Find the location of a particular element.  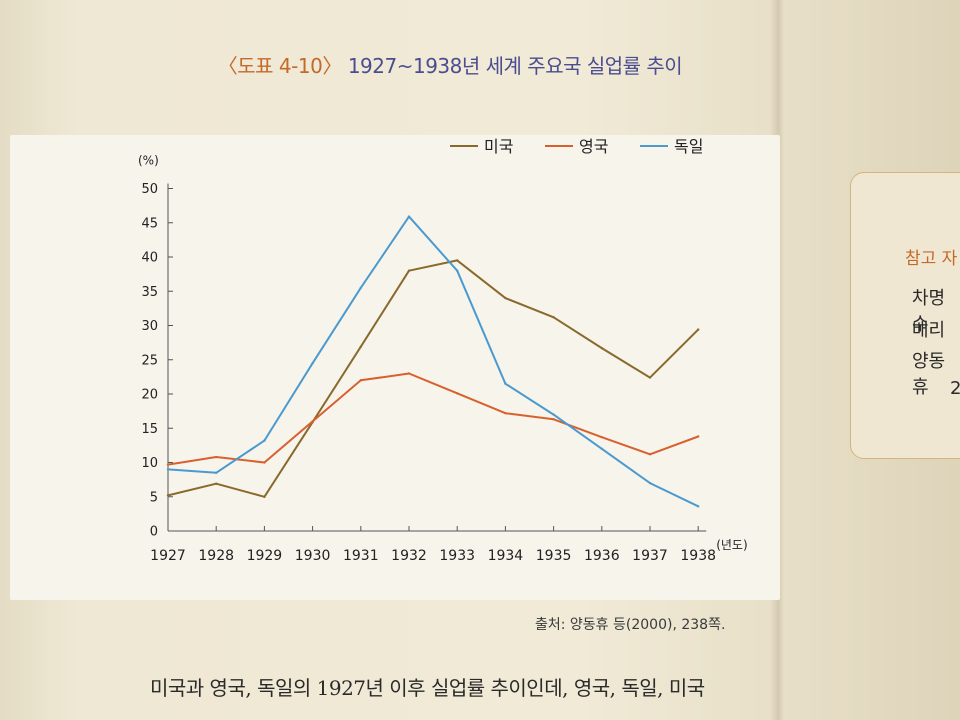

reference-line-1: 차명수 is located at coordinates (929, 311).